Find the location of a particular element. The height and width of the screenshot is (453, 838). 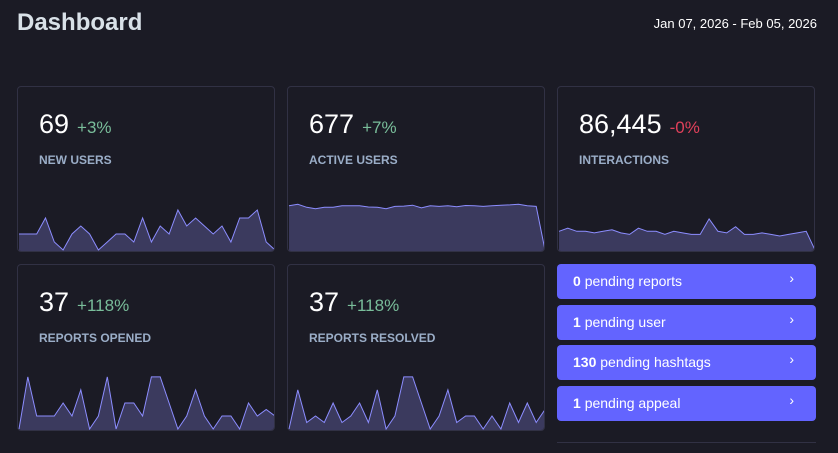

pending-appeals-button: 1 pending appeal › is located at coordinates (686, 403).